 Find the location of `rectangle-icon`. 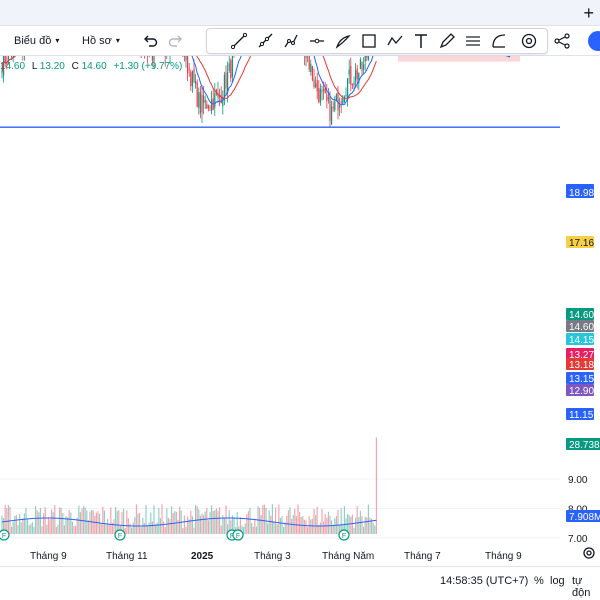

rectangle-icon is located at coordinates (369, 41).